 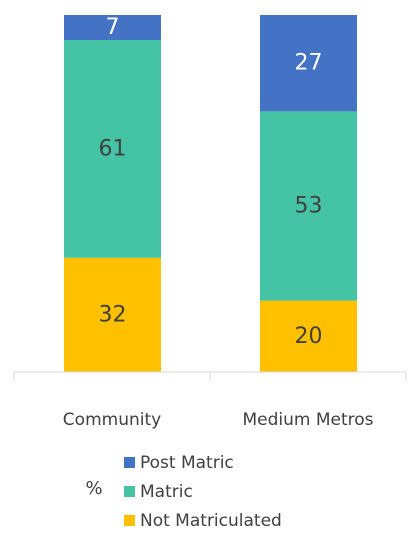 I want to click on category-label-community: Community, so click(x=112, y=420).